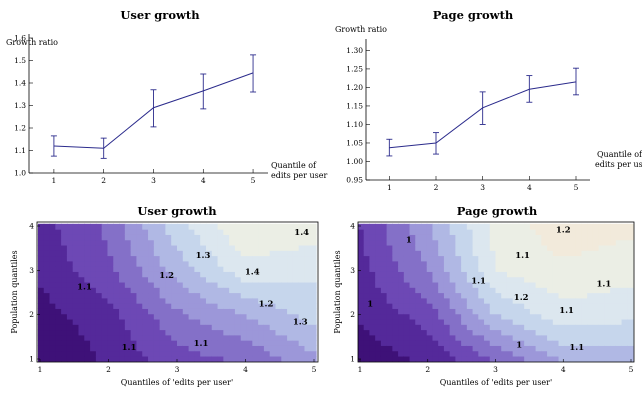  What do you see at coordinates (294, 165) in the screenshot?
I see `x-axis-label-line-1: Quantile of` at bounding box center [294, 165].